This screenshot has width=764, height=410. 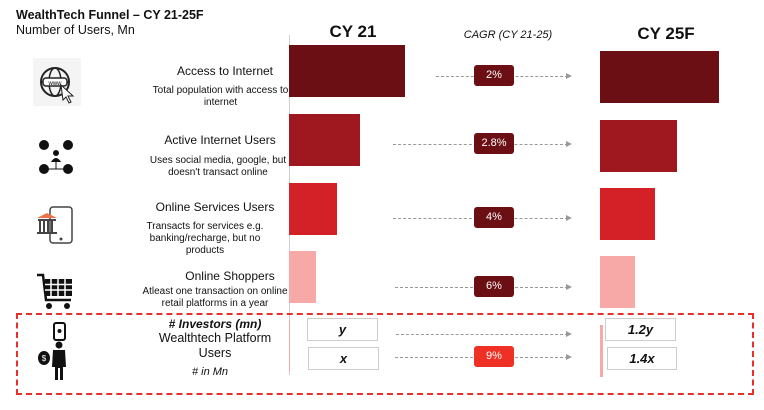 What do you see at coordinates (508, 35) in the screenshot?
I see `column-header-cagr: CAGR (CY 21-25)` at bounding box center [508, 35].